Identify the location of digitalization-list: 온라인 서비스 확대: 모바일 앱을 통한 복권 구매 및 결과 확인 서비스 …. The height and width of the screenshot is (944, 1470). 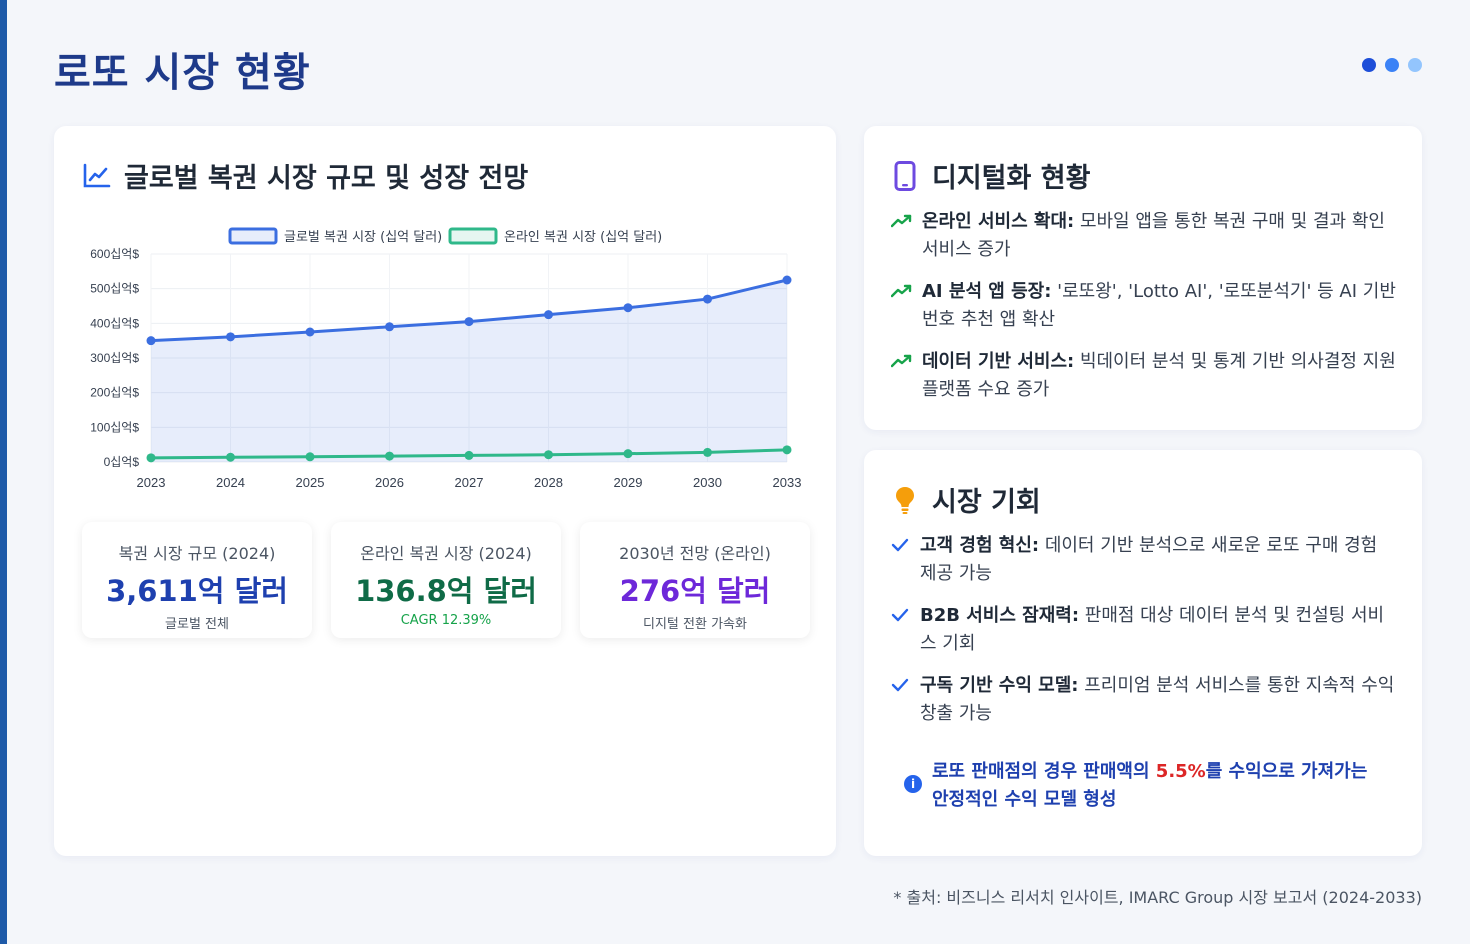
(1145, 313).